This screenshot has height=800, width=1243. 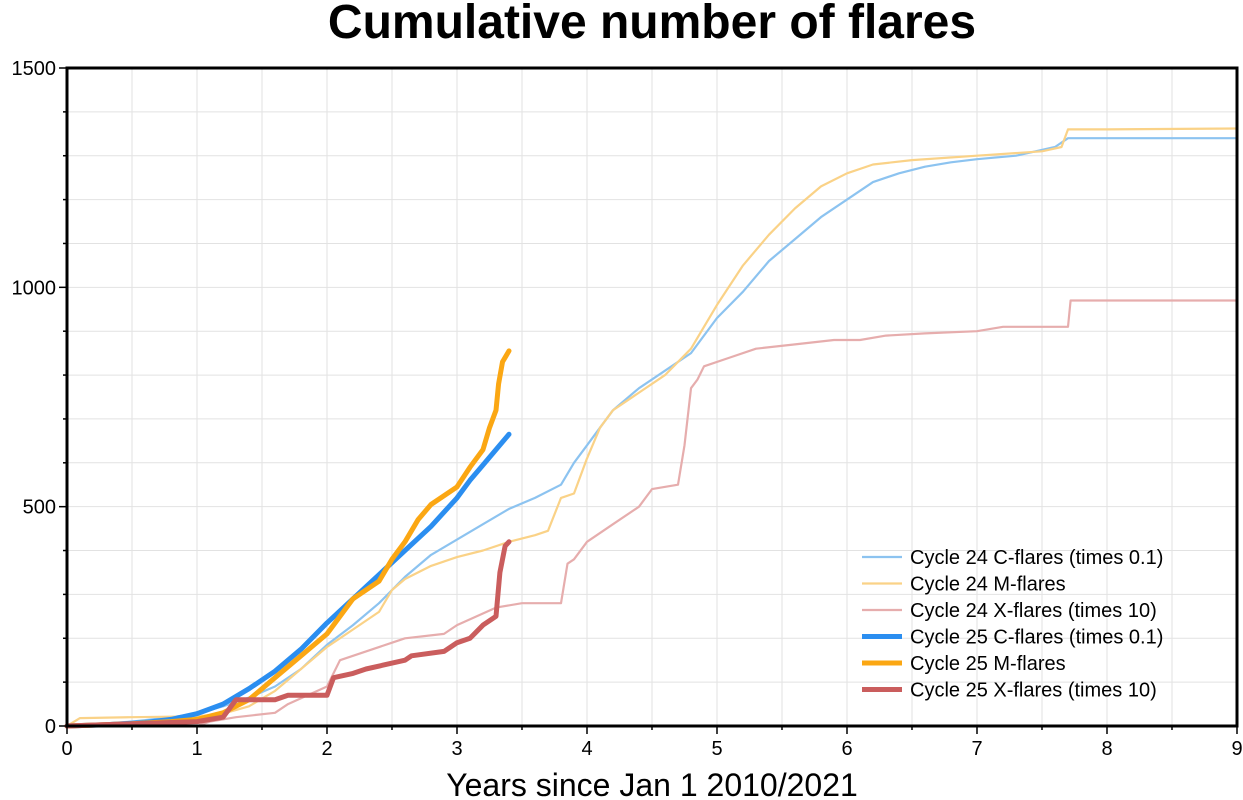 I want to click on legend-entry: Cycle 25 C-flares (times 0.1), so click(x=1036, y=638).